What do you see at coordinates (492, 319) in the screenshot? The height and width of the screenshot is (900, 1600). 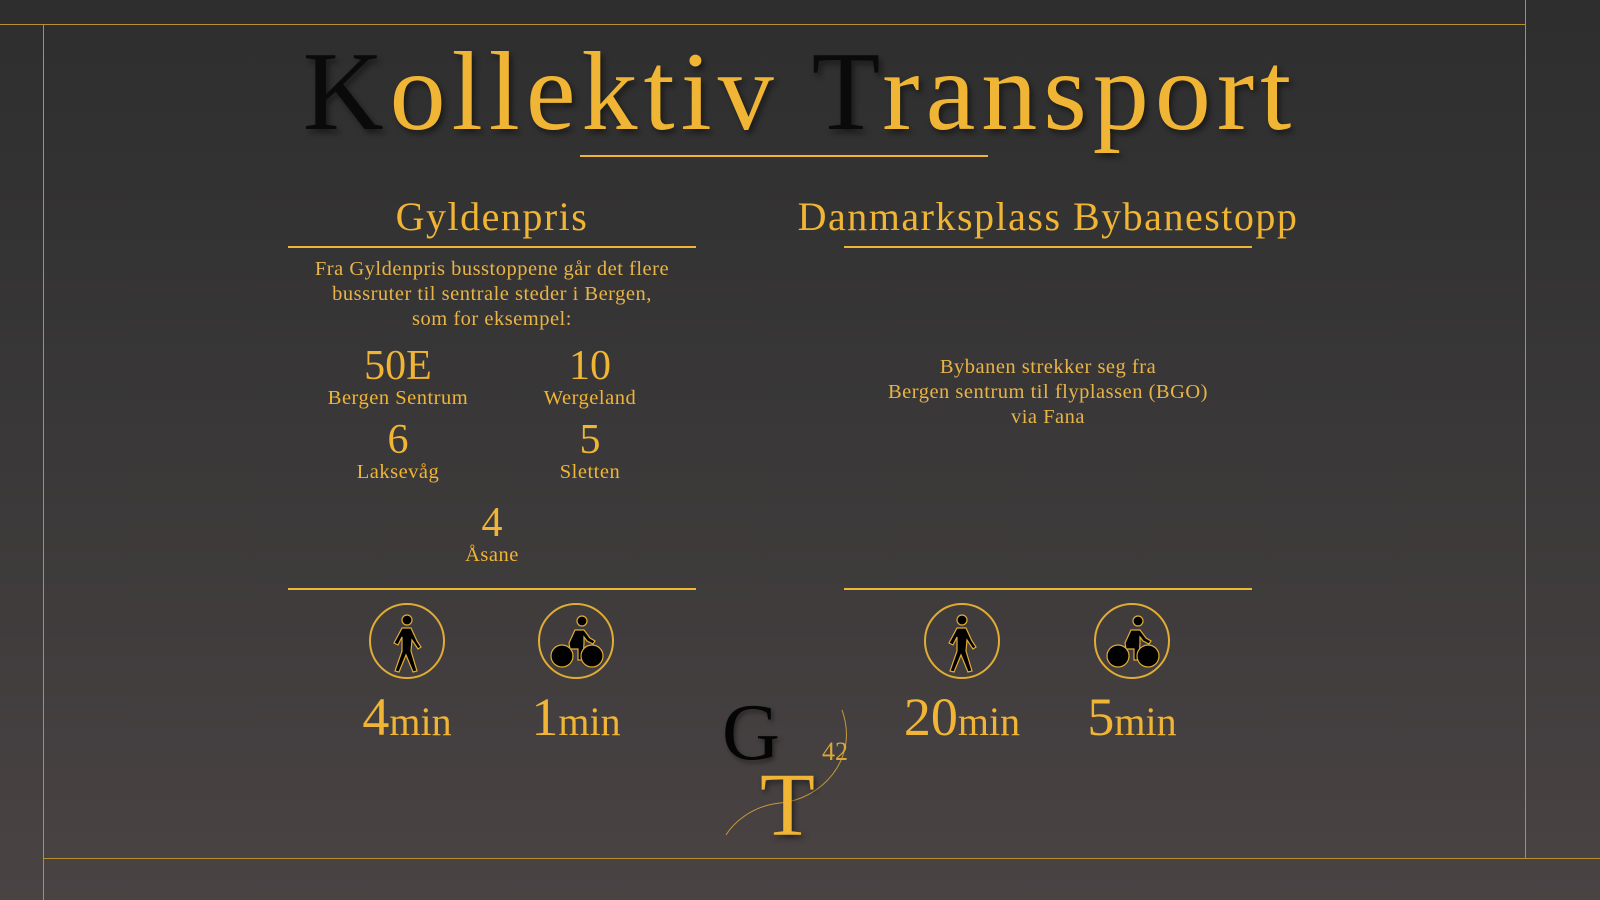 I see `description-line: som for eksempel:` at bounding box center [492, 319].